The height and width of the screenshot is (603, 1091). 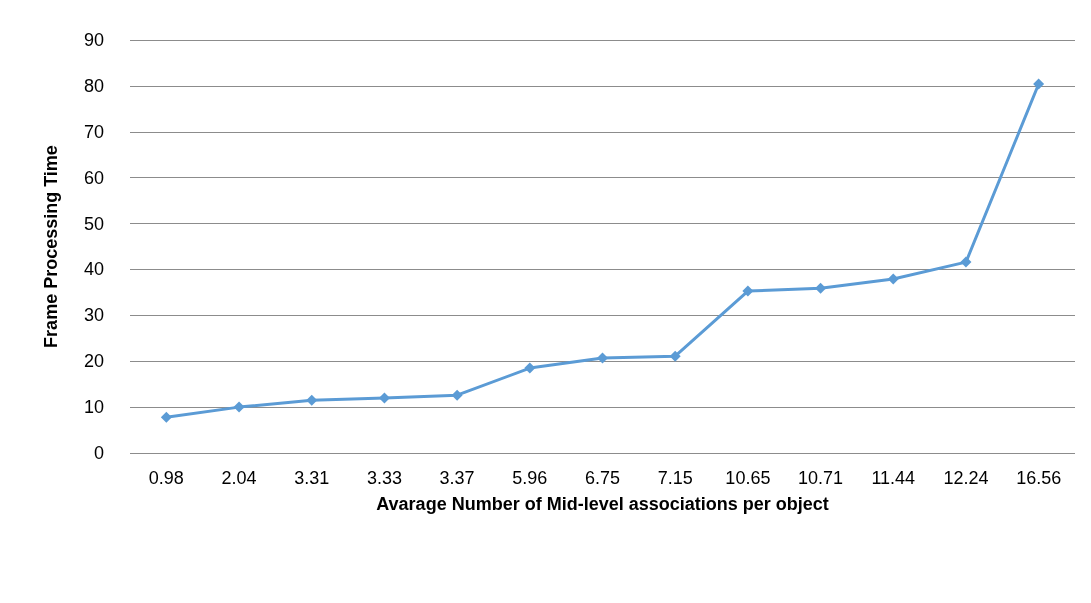 I want to click on x-tick-label: 7.15, so click(x=675, y=478).